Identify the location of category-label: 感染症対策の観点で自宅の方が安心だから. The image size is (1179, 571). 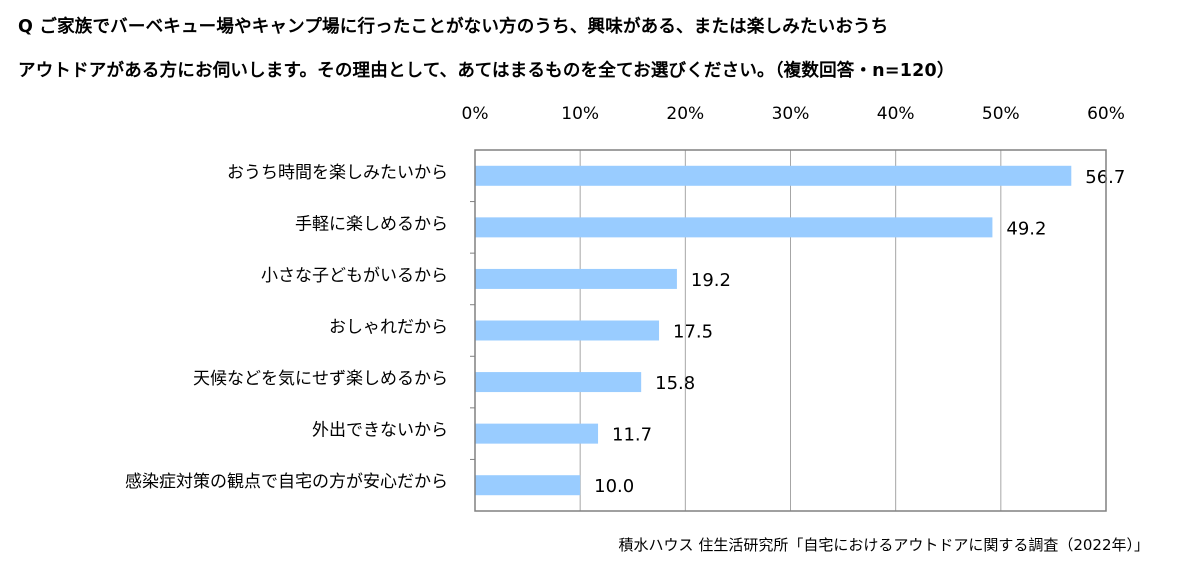
(286, 482).